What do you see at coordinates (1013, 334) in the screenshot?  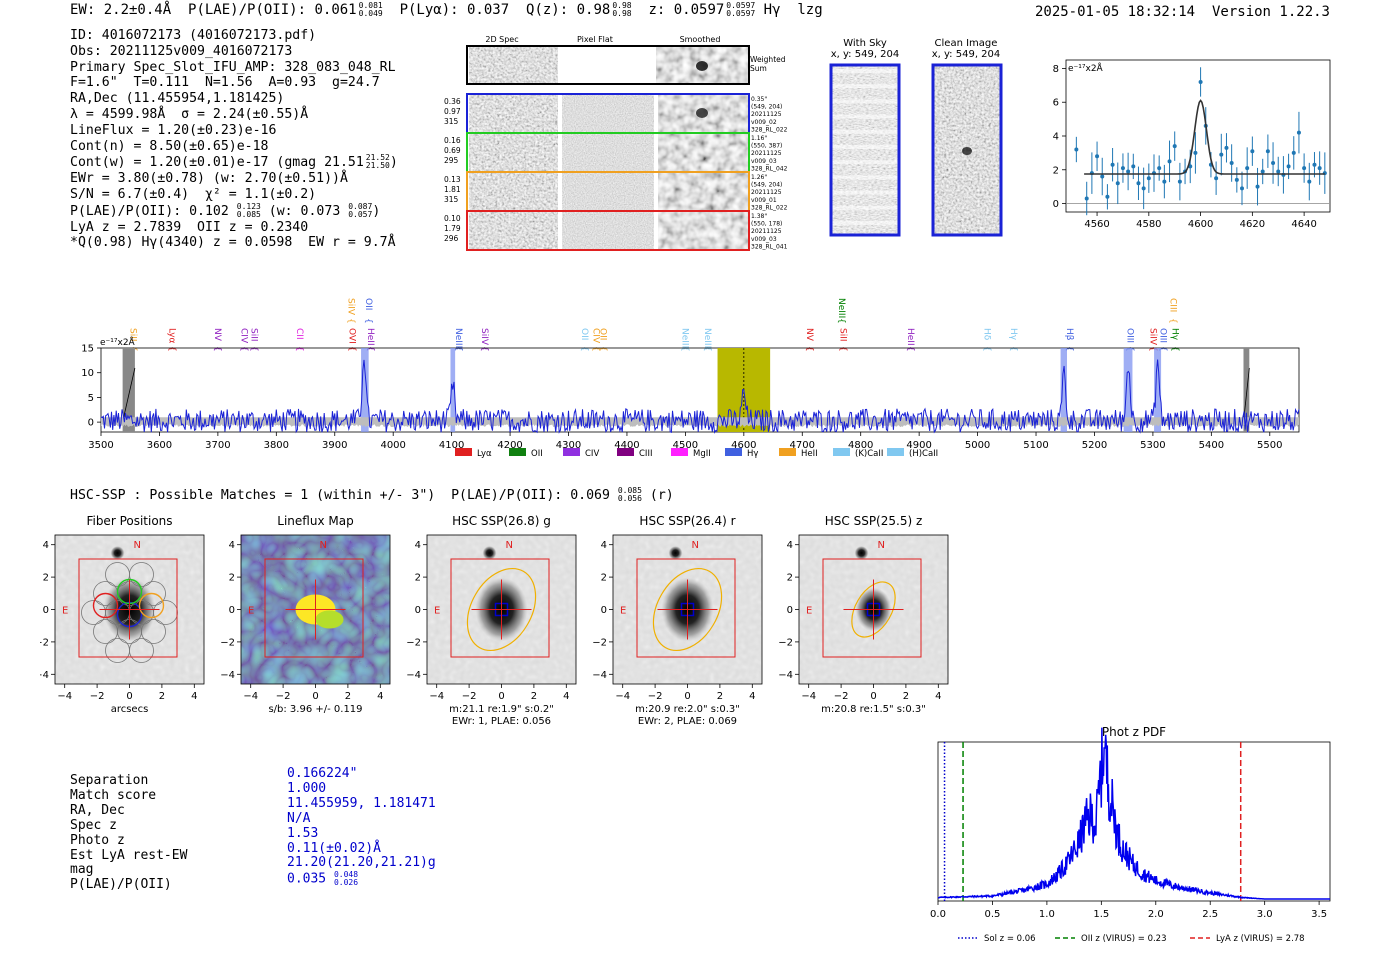 I see `spectrum-line-label: Hγ` at bounding box center [1013, 334].